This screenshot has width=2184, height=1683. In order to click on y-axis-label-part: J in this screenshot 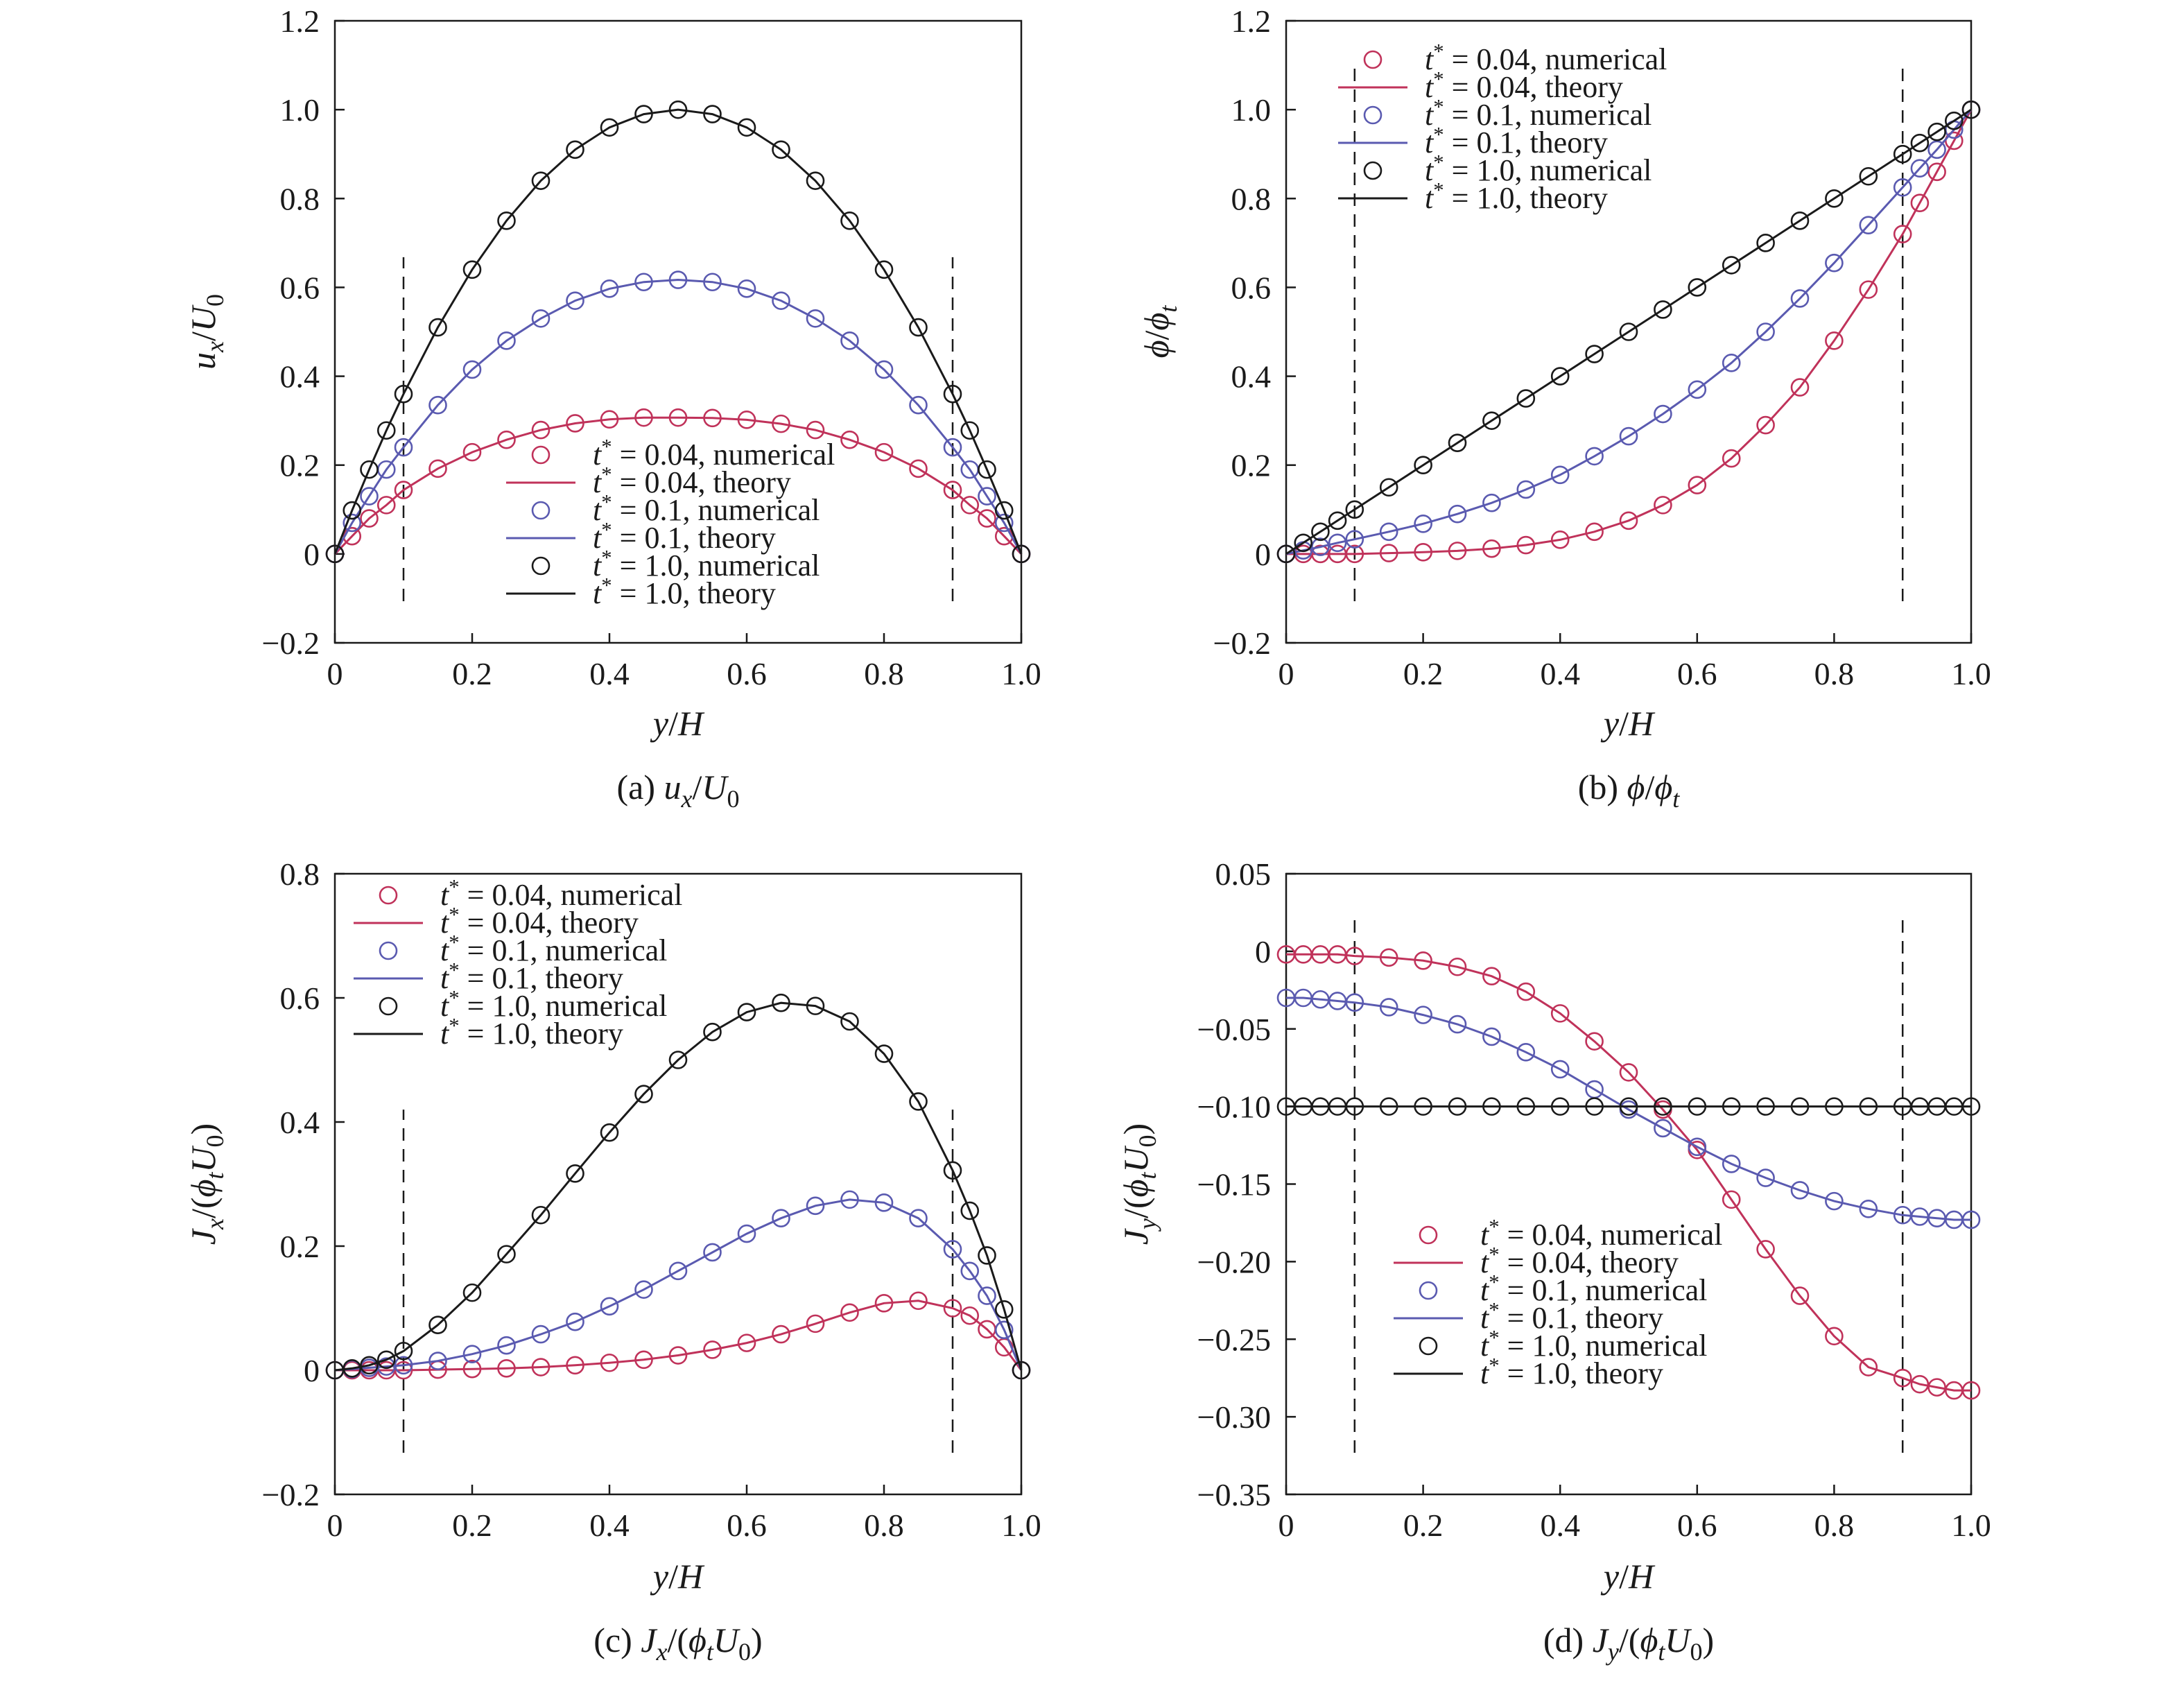, I will do `click(203, 1236)`.